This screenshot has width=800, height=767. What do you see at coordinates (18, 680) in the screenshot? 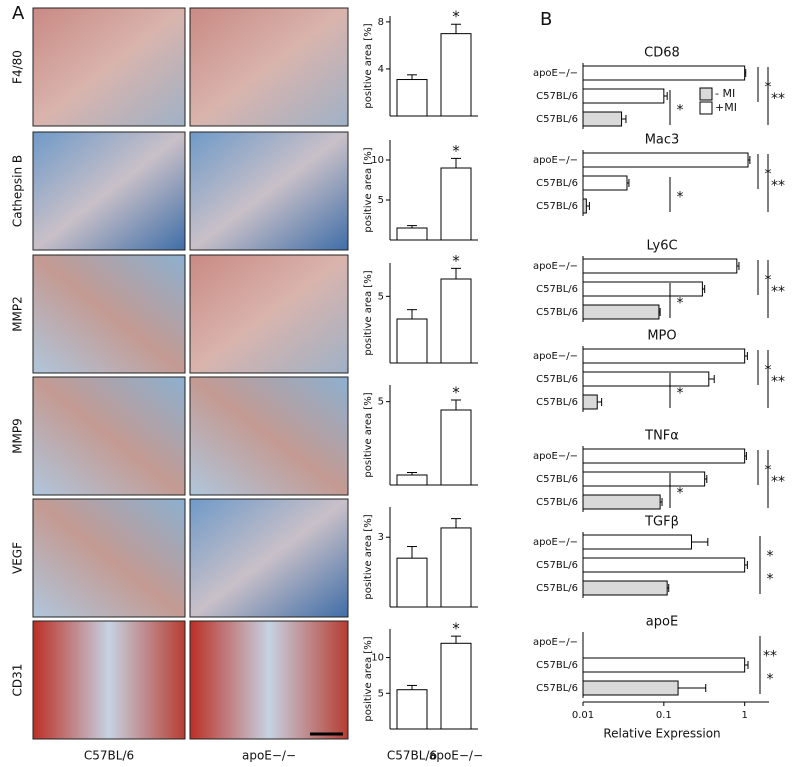
I see `row-label: CD31` at bounding box center [18, 680].